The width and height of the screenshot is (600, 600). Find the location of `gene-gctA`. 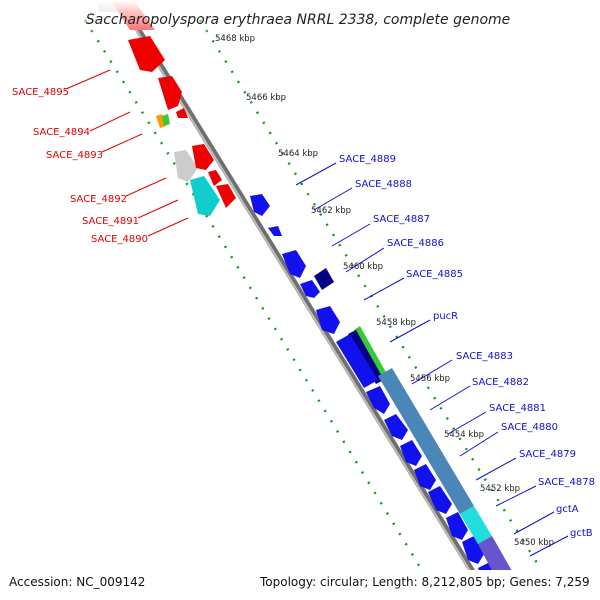

gene-gctA is located at coordinates (457, 526).